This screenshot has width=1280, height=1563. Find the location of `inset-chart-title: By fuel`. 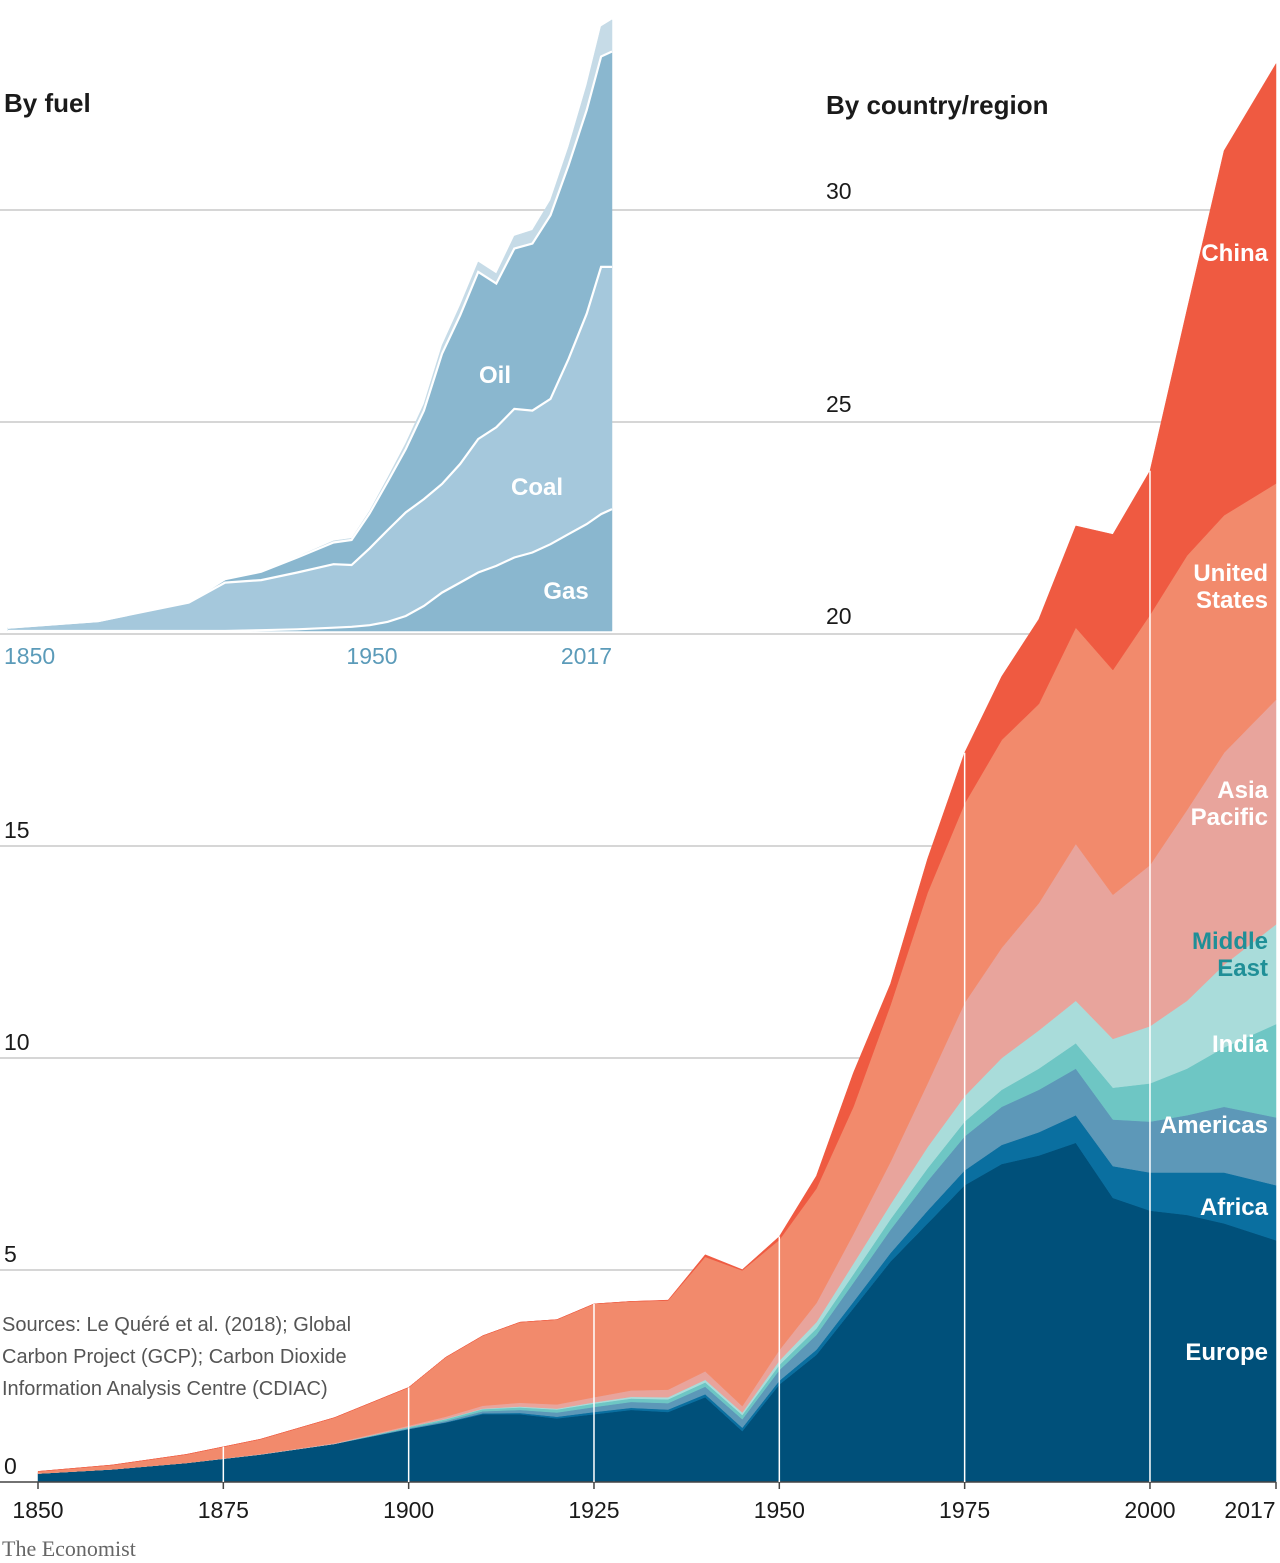

inset-chart-title: By fuel is located at coordinates (47, 103).